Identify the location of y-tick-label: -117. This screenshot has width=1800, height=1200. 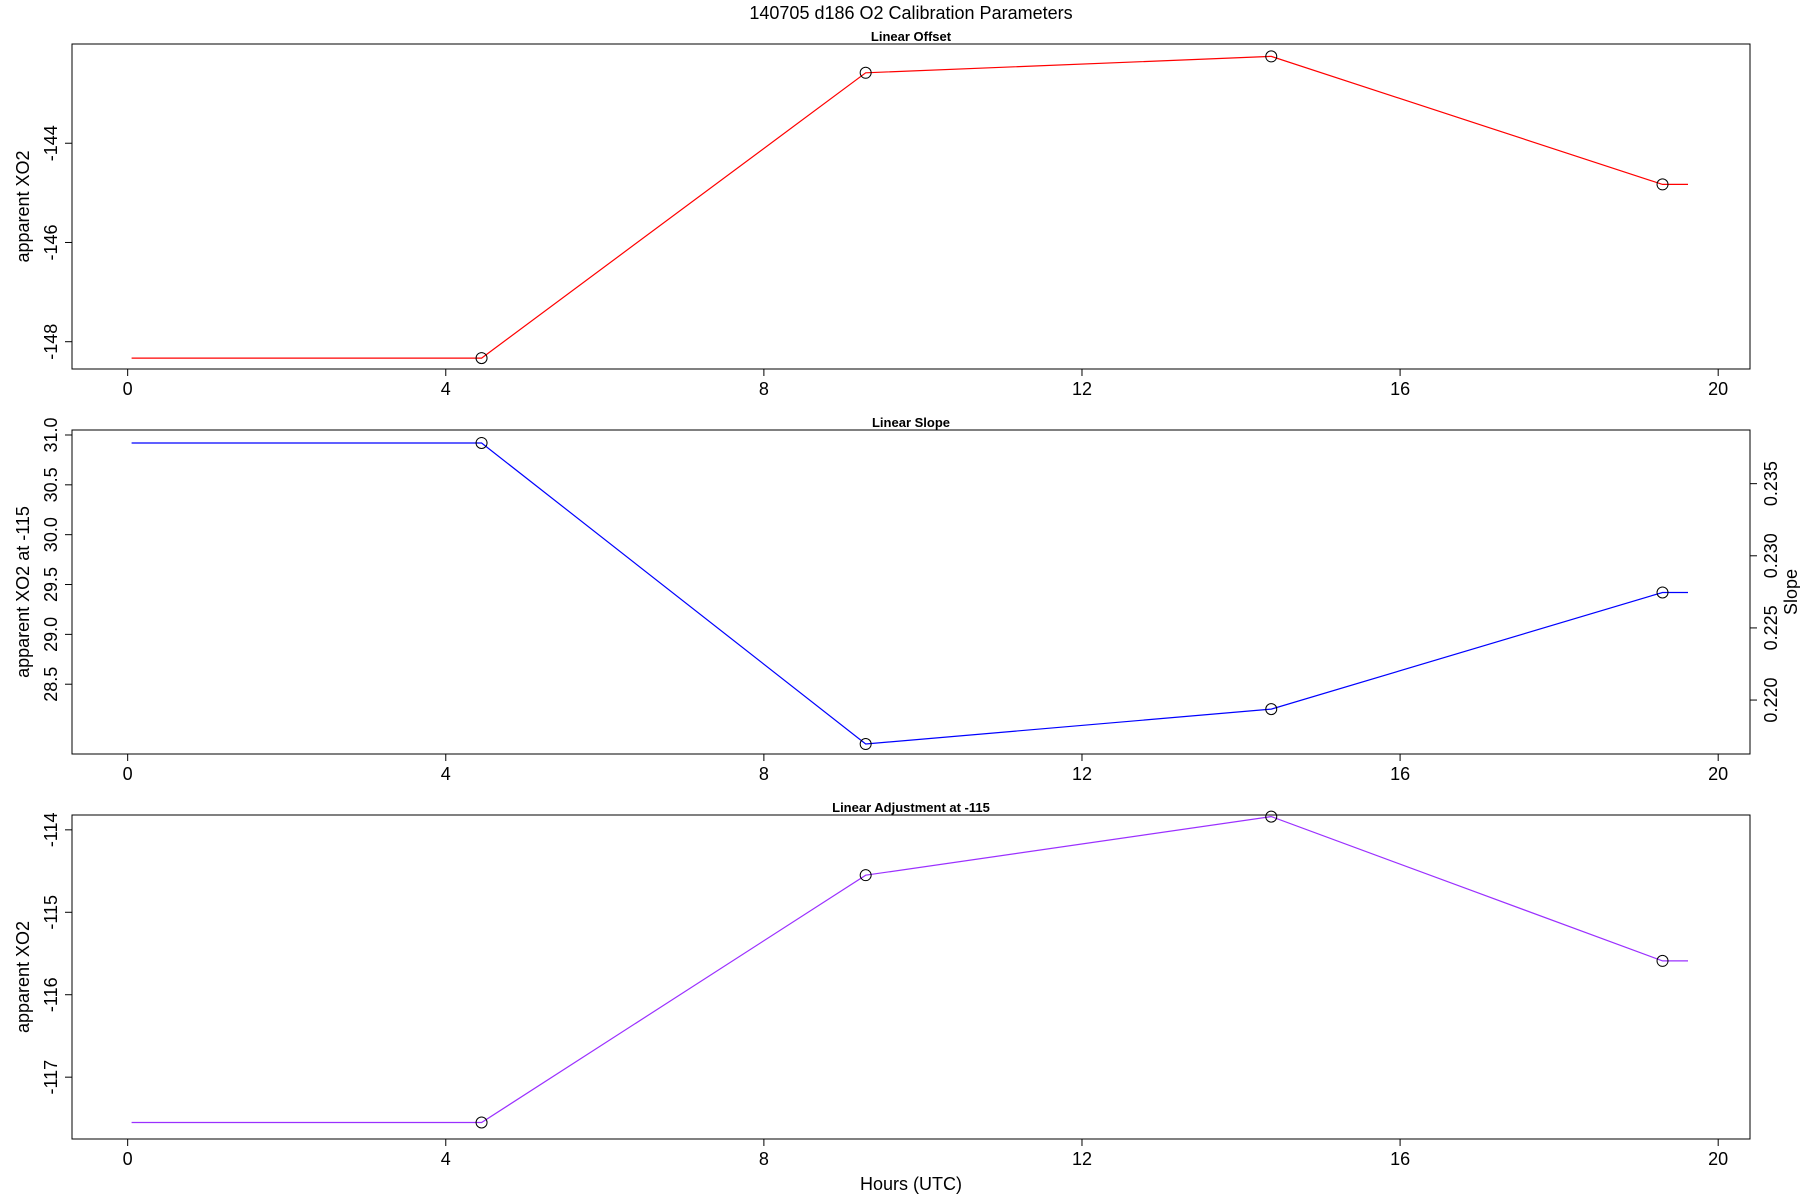
(51, 1077).